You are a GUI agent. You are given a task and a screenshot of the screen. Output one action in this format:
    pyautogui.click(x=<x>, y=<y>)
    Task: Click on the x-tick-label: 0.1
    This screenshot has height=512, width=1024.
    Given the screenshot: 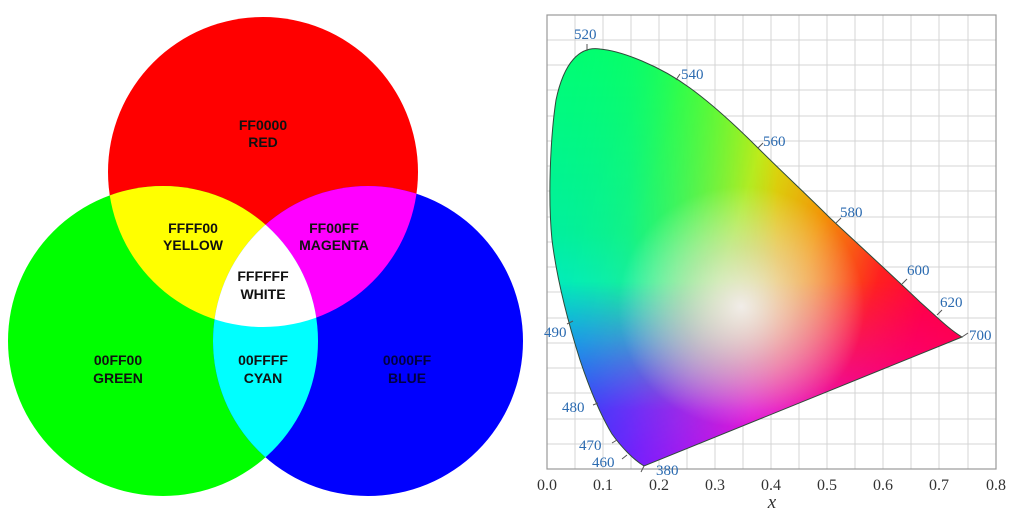 What is the action you would take?
    pyautogui.click(x=603, y=485)
    